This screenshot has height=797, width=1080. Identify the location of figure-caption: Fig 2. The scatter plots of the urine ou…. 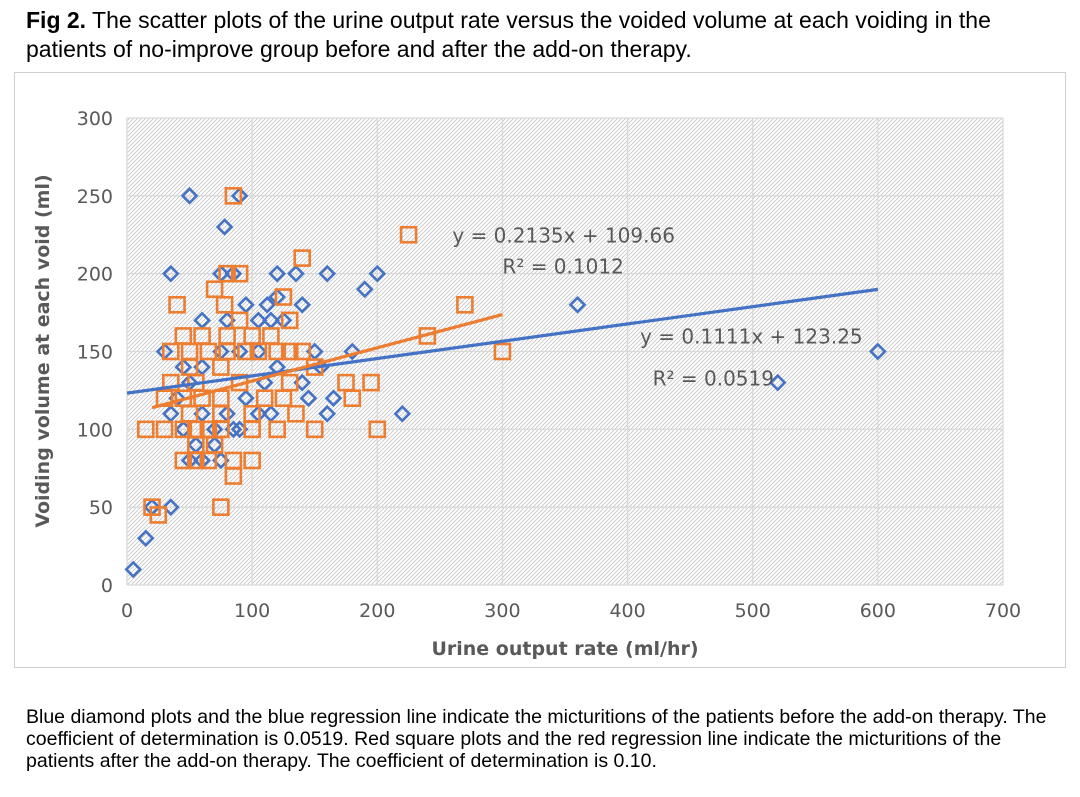
(546, 35).